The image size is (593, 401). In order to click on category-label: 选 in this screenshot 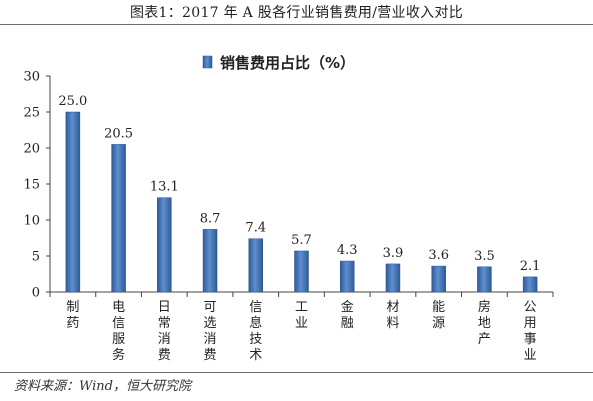, I will do `click(210, 323)`.